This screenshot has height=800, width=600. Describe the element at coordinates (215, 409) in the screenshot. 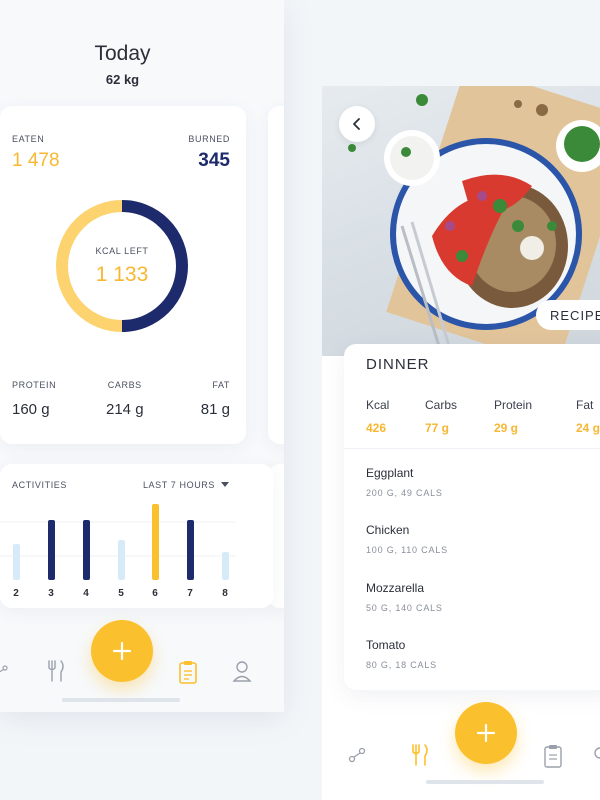

I see `macro-value: 81 g` at that location.